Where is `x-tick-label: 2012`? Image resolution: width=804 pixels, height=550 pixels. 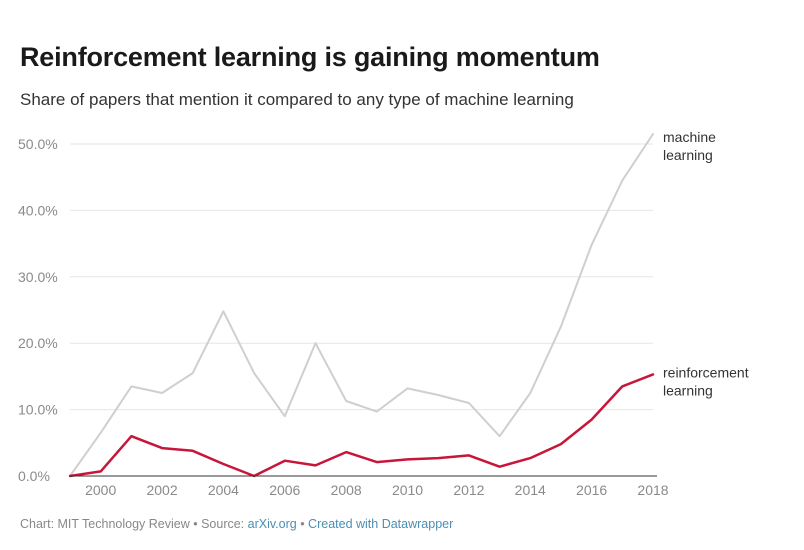
x-tick-label: 2012 is located at coordinates (468, 490).